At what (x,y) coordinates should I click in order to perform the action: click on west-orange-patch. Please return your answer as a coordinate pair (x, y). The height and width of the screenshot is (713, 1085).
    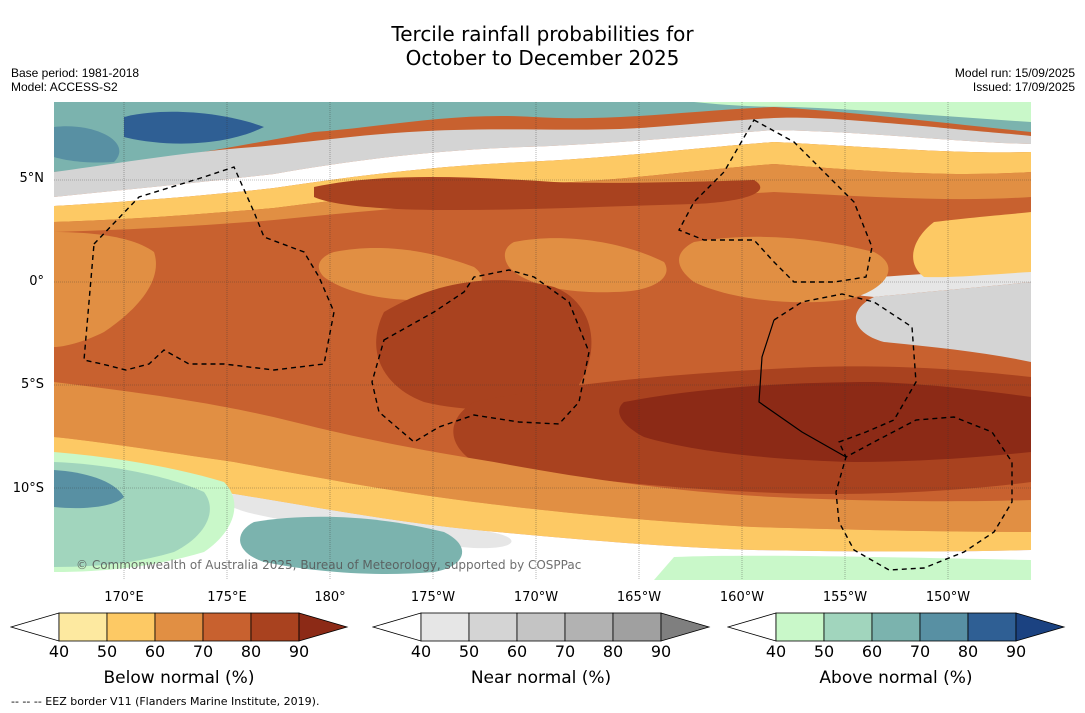
    Looking at the image, I should click on (105, 289).